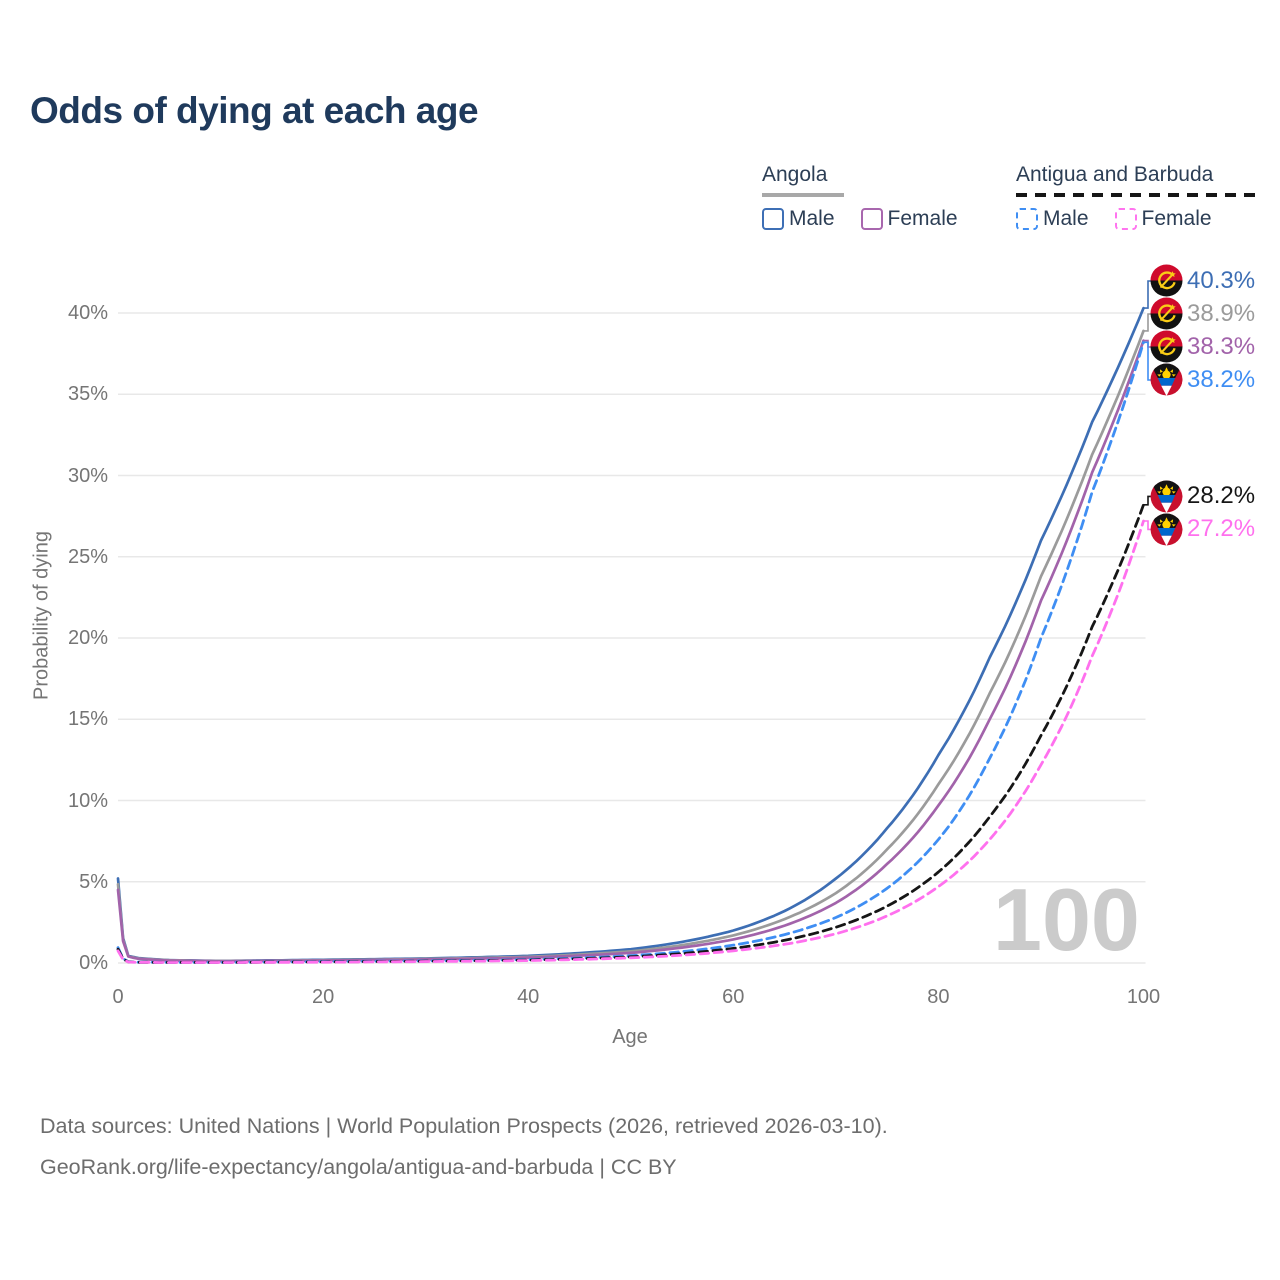 The width and height of the screenshot is (1280, 1280). I want to click on angola-female-swatch-icon, so click(871, 219).